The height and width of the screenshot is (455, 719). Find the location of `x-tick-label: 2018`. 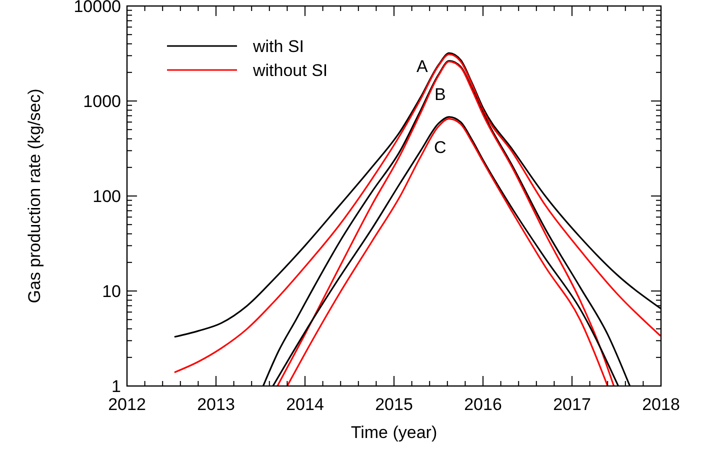

x-tick-label: 2018 is located at coordinates (661, 404).